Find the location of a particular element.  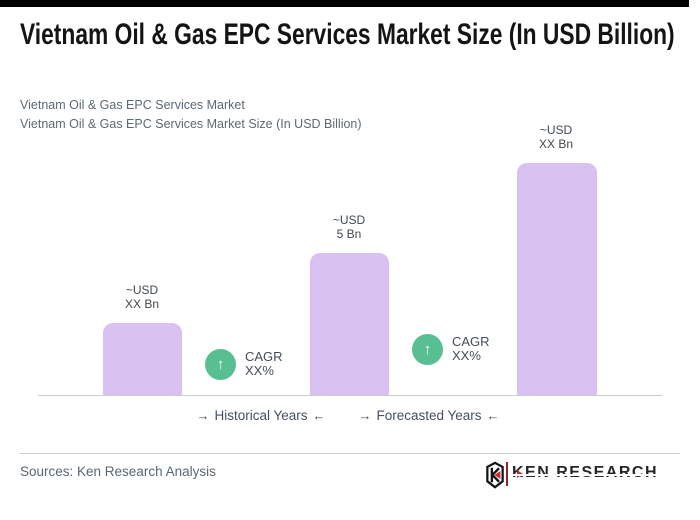

bar2-label-line2: 5 Bn is located at coordinates (349, 234).